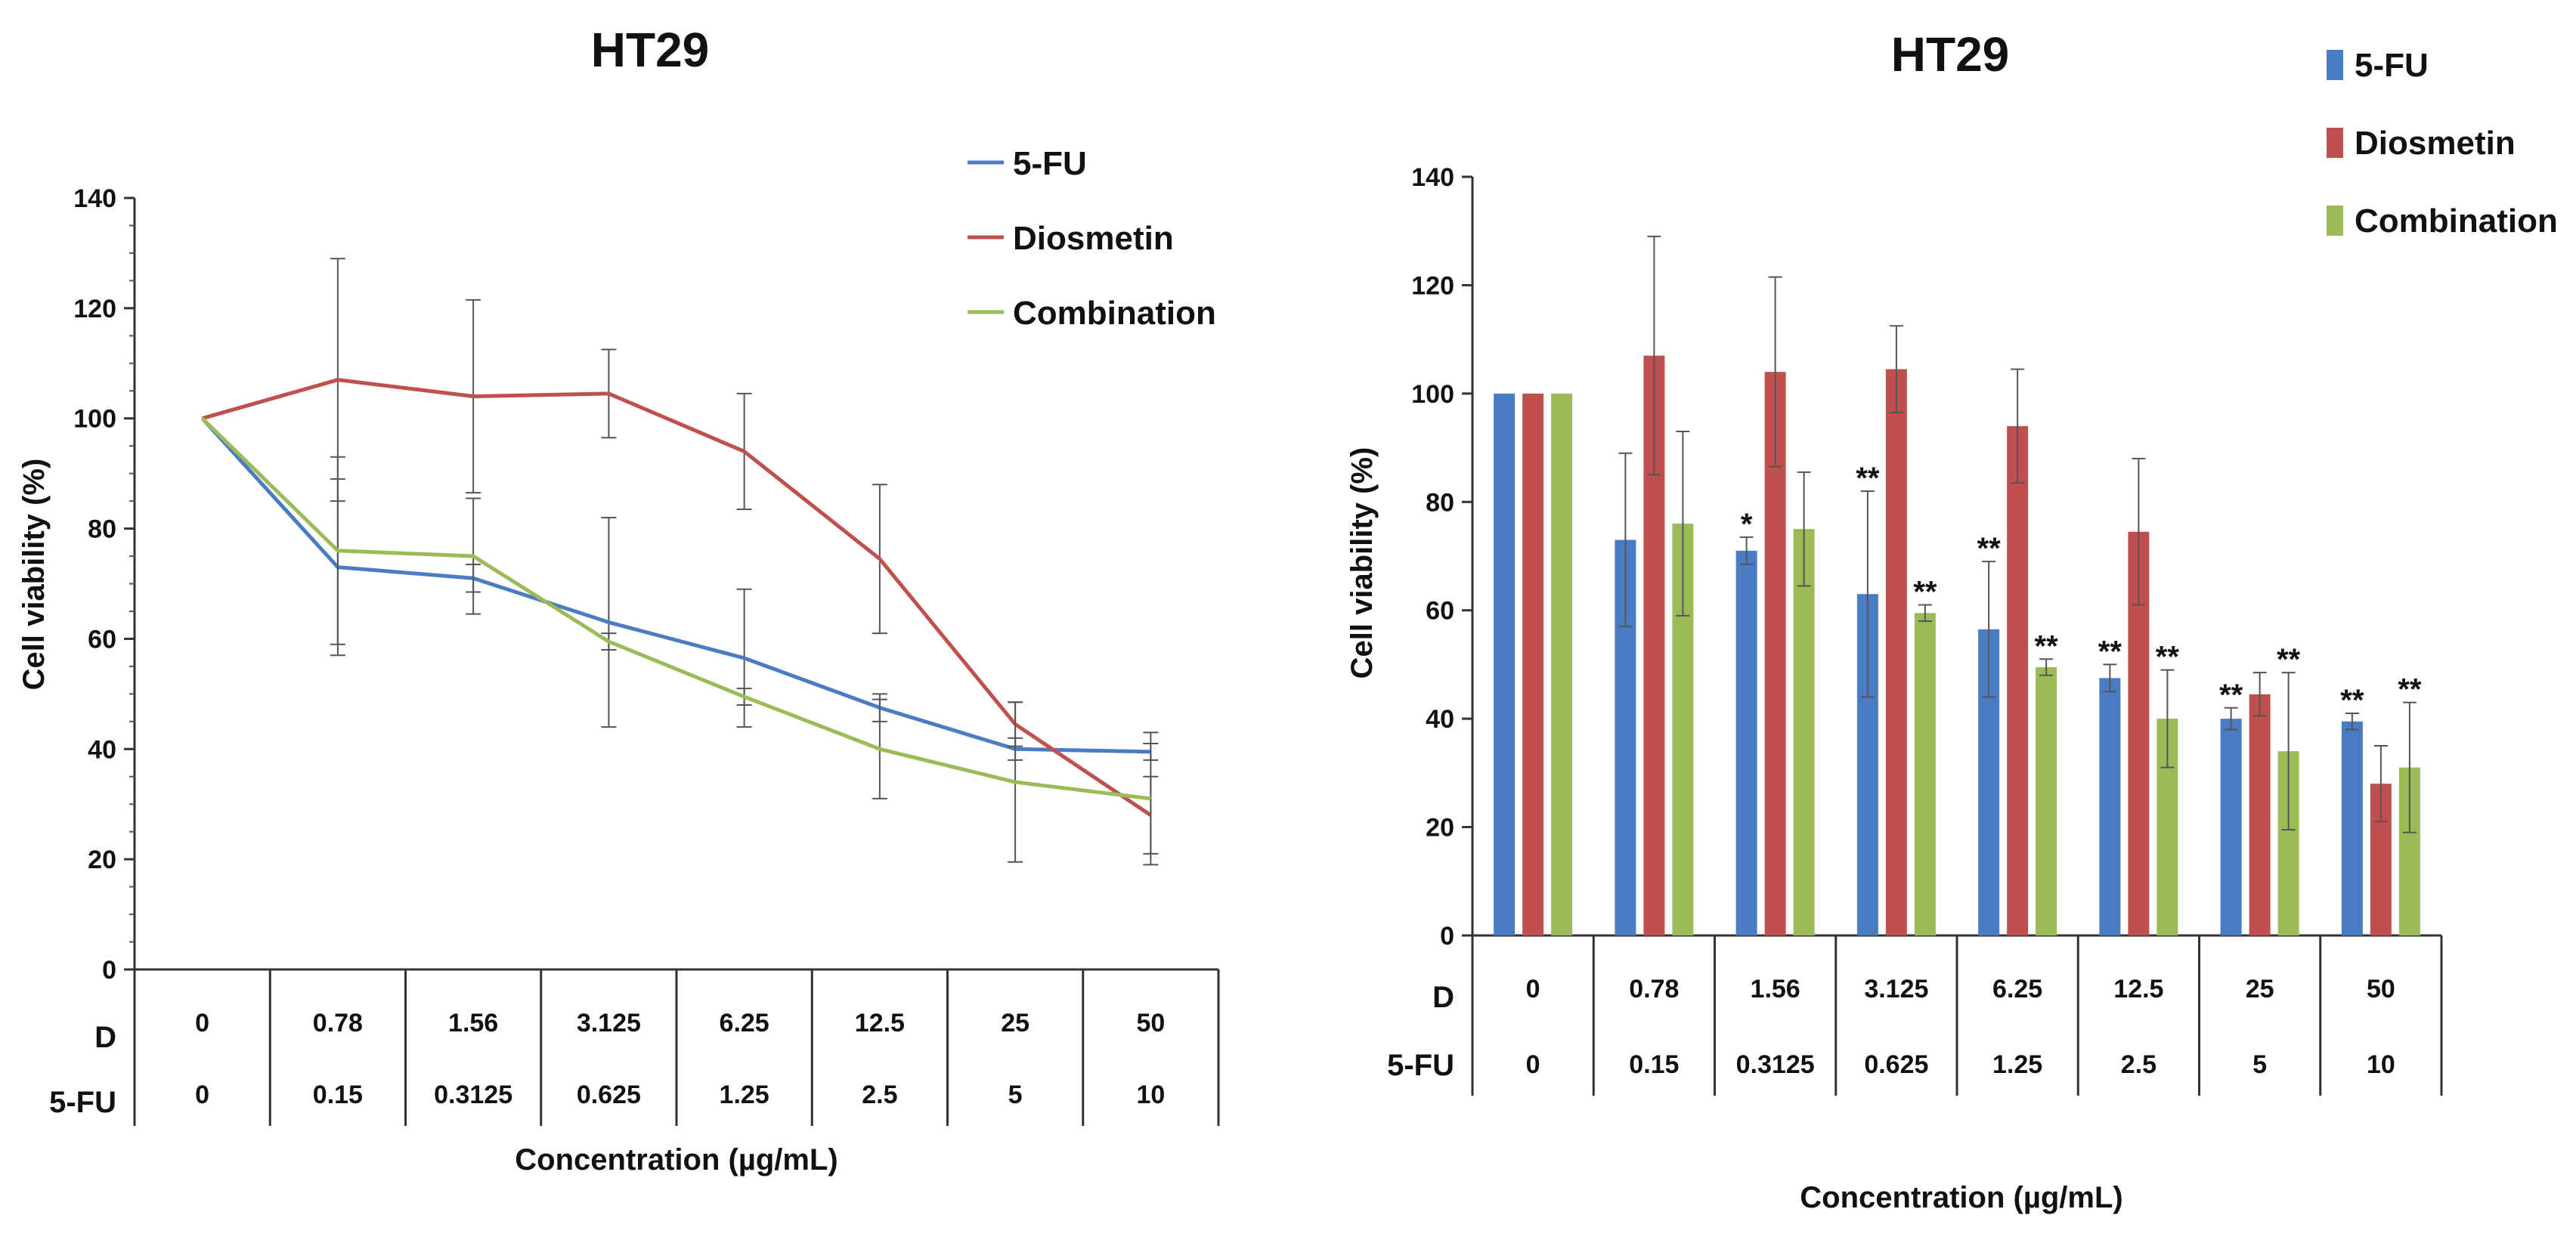 Image resolution: width=2576 pixels, height=1243 pixels. Describe the element at coordinates (94, 198) in the screenshot. I see `line-chart-y-tick-label: 140` at that location.